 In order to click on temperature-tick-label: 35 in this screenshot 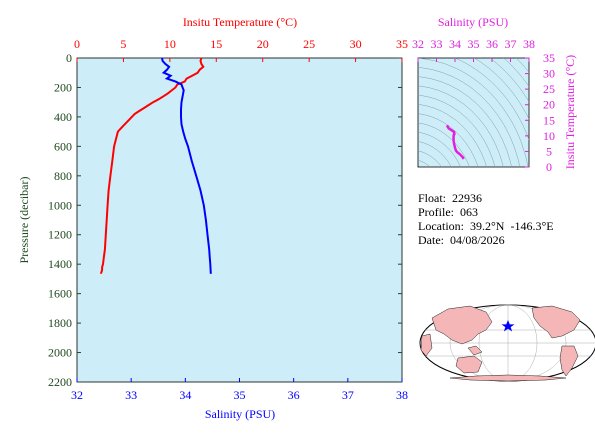, I will do `click(402, 44)`.